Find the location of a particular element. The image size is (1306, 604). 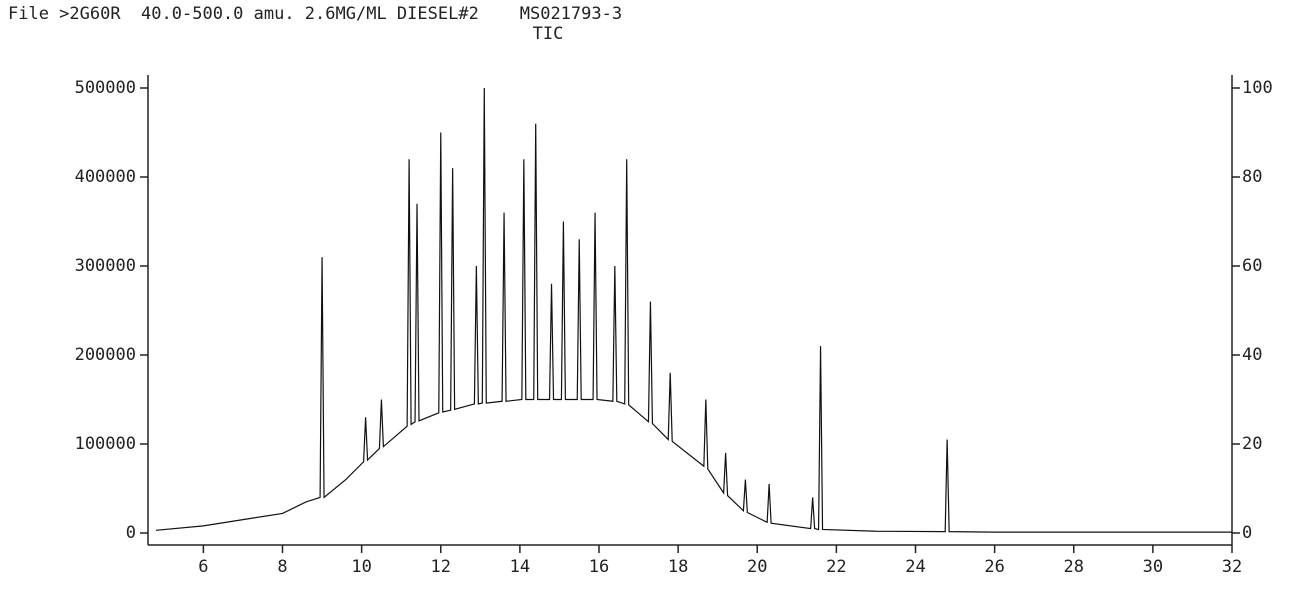

y2-tick-label: 60 is located at coordinates (1252, 266).